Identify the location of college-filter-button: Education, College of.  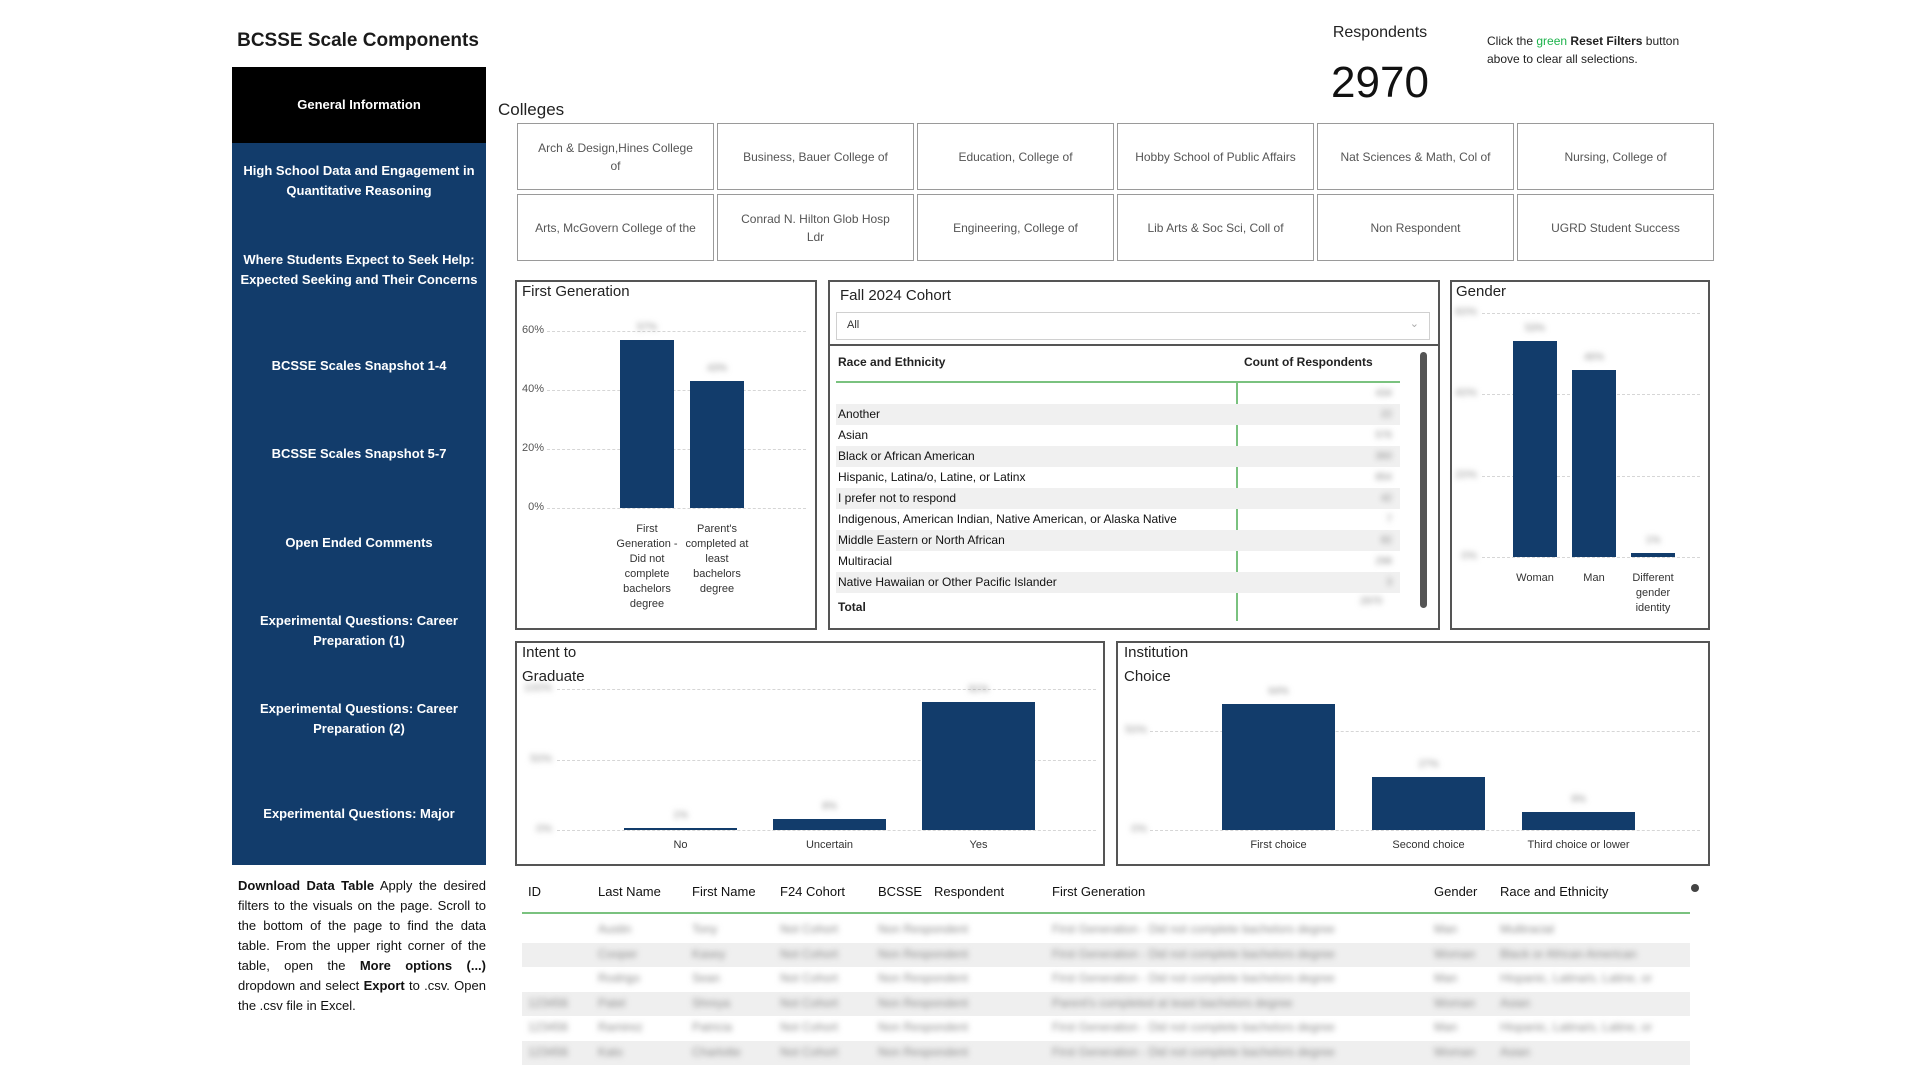
(1015, 156).